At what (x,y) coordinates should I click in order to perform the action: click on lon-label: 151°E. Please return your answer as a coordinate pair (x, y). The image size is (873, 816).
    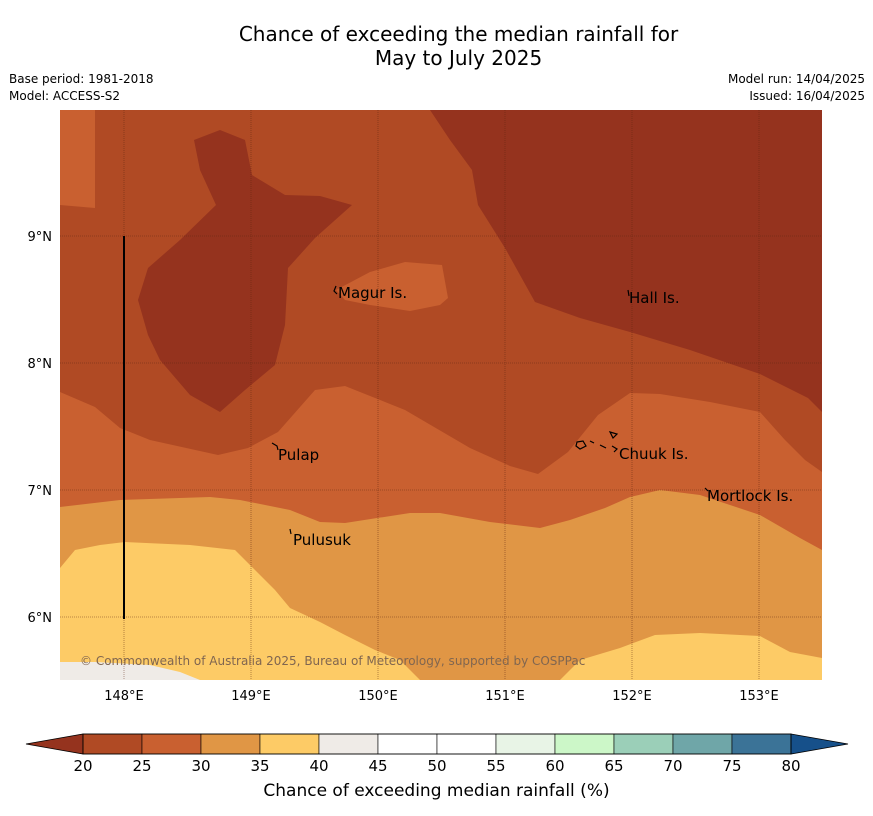
    Looking at the image, I should click on (505, 696).